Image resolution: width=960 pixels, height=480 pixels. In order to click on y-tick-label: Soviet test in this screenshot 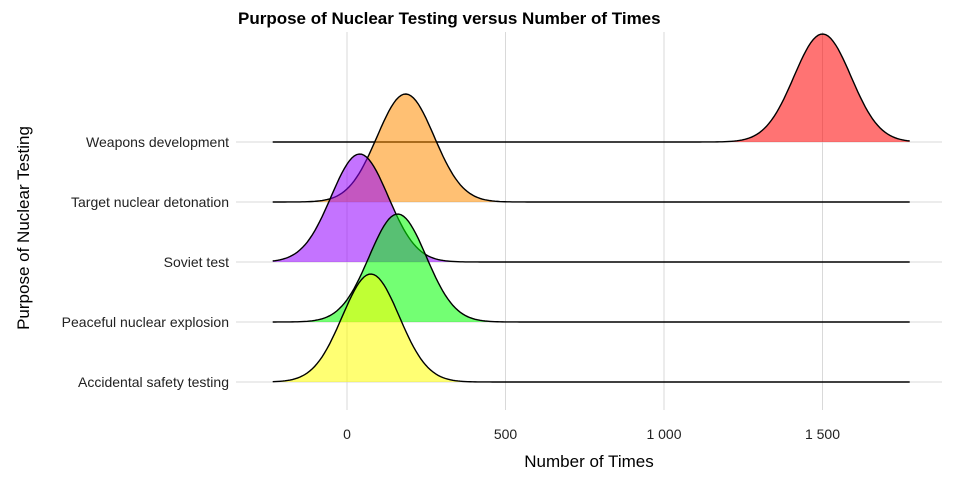, I will do `click(196, 262)`.